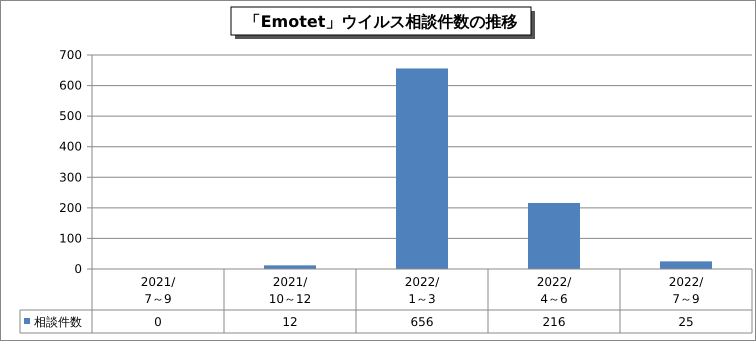  What do you see at coordinates (70, 85) in the screenshot?
I see `y-tick-label: 600` at bounding box center [70, 85].